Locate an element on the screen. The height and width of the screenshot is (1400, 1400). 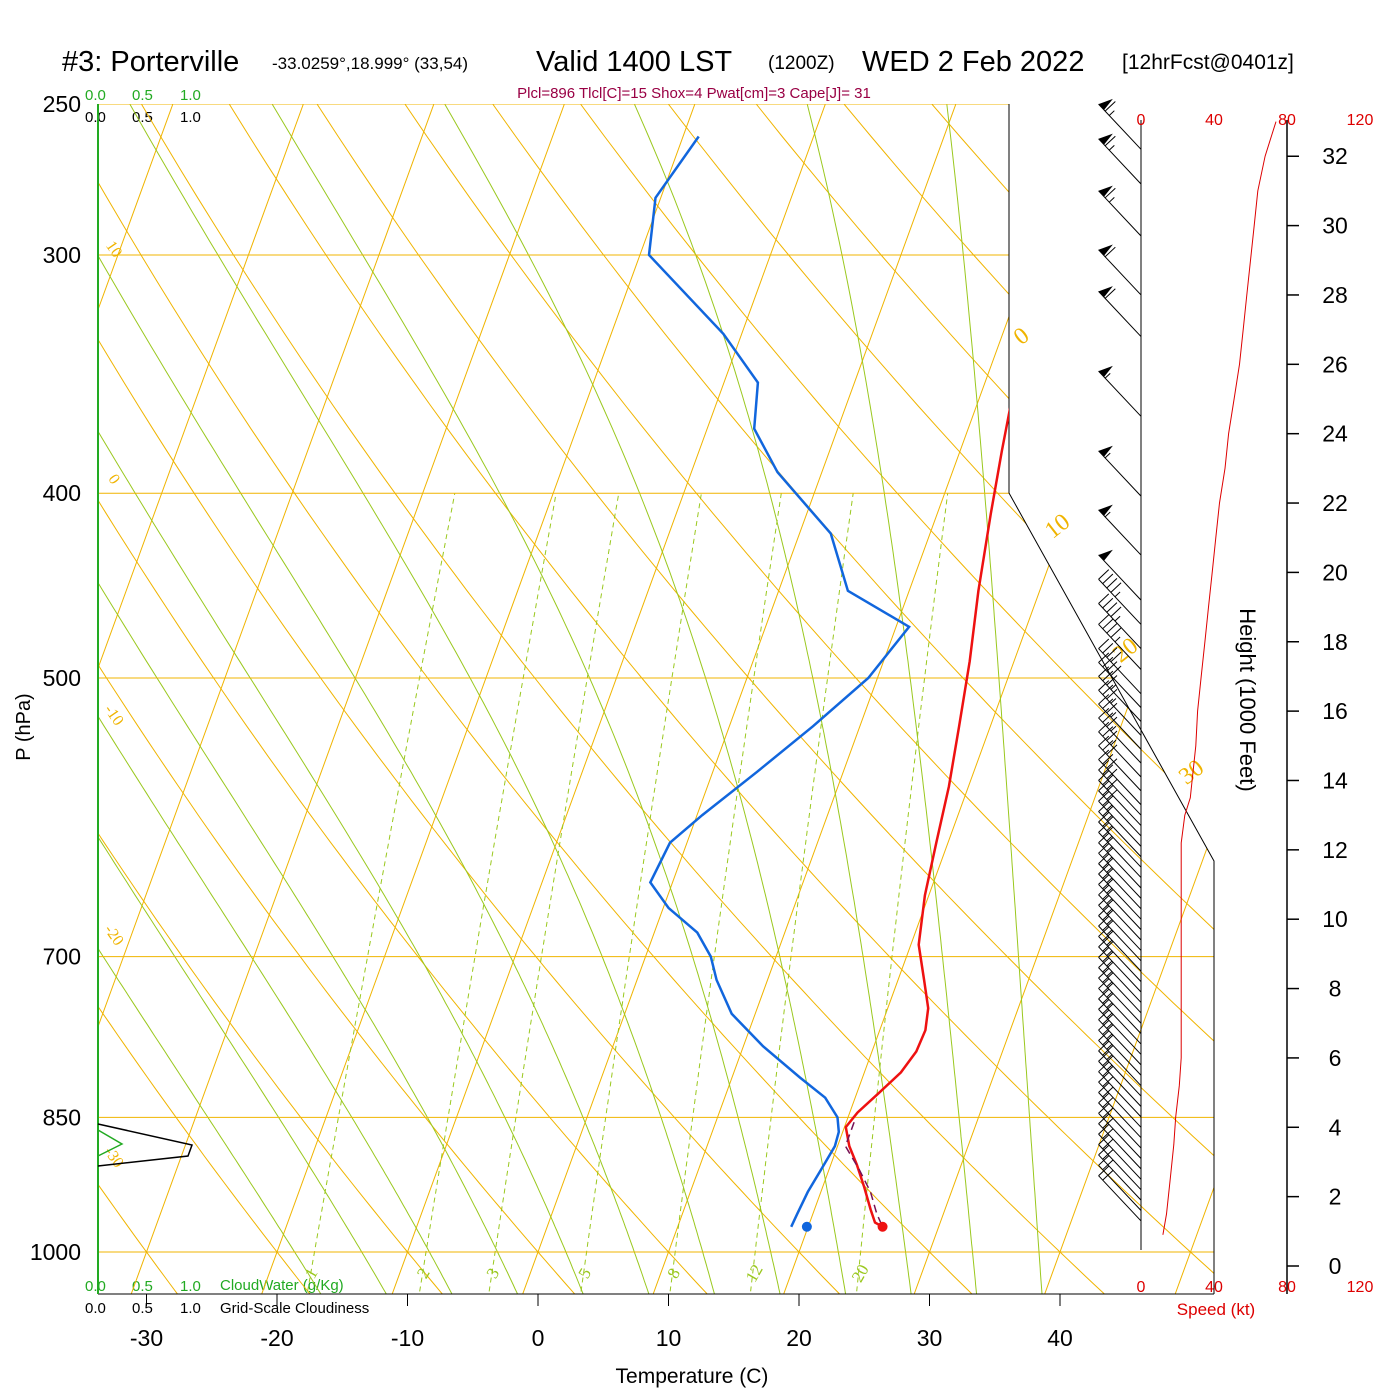
isotherm-label: -10 is located at coordinates (114, 715).